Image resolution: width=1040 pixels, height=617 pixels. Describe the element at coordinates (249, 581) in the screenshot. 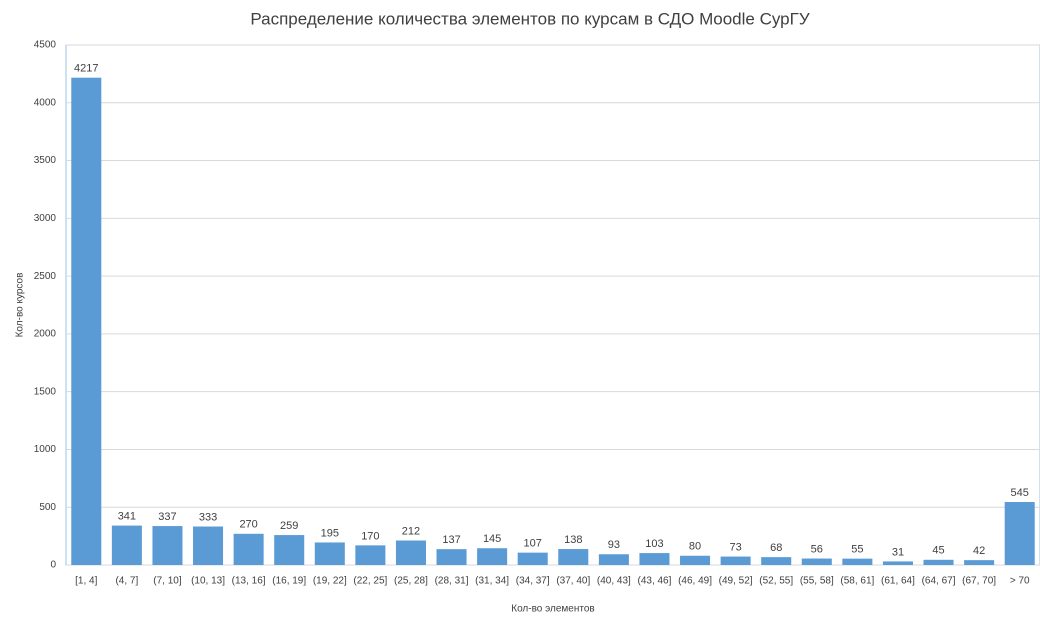

I see `x-tick-label: (13, 16]` at that location.